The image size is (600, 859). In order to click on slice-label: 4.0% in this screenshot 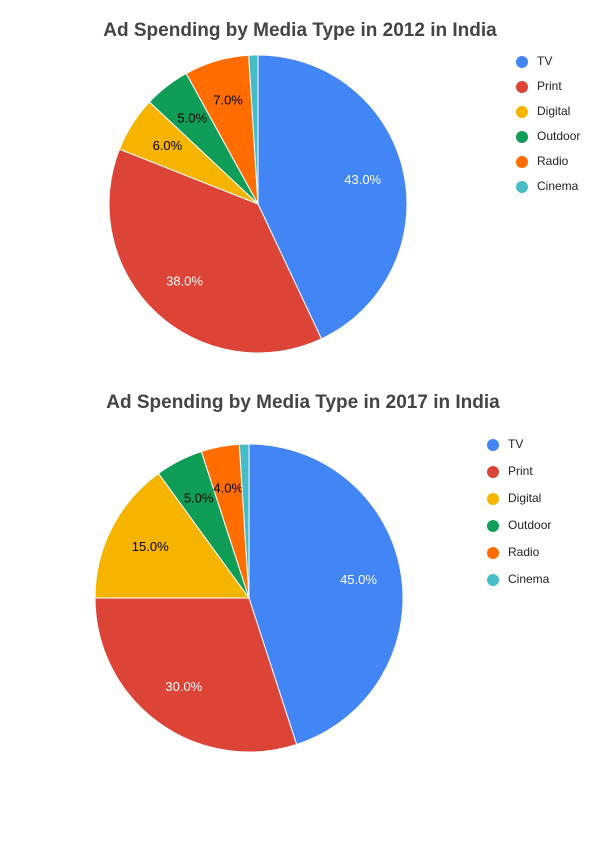, I will do `click(228, 488)`.